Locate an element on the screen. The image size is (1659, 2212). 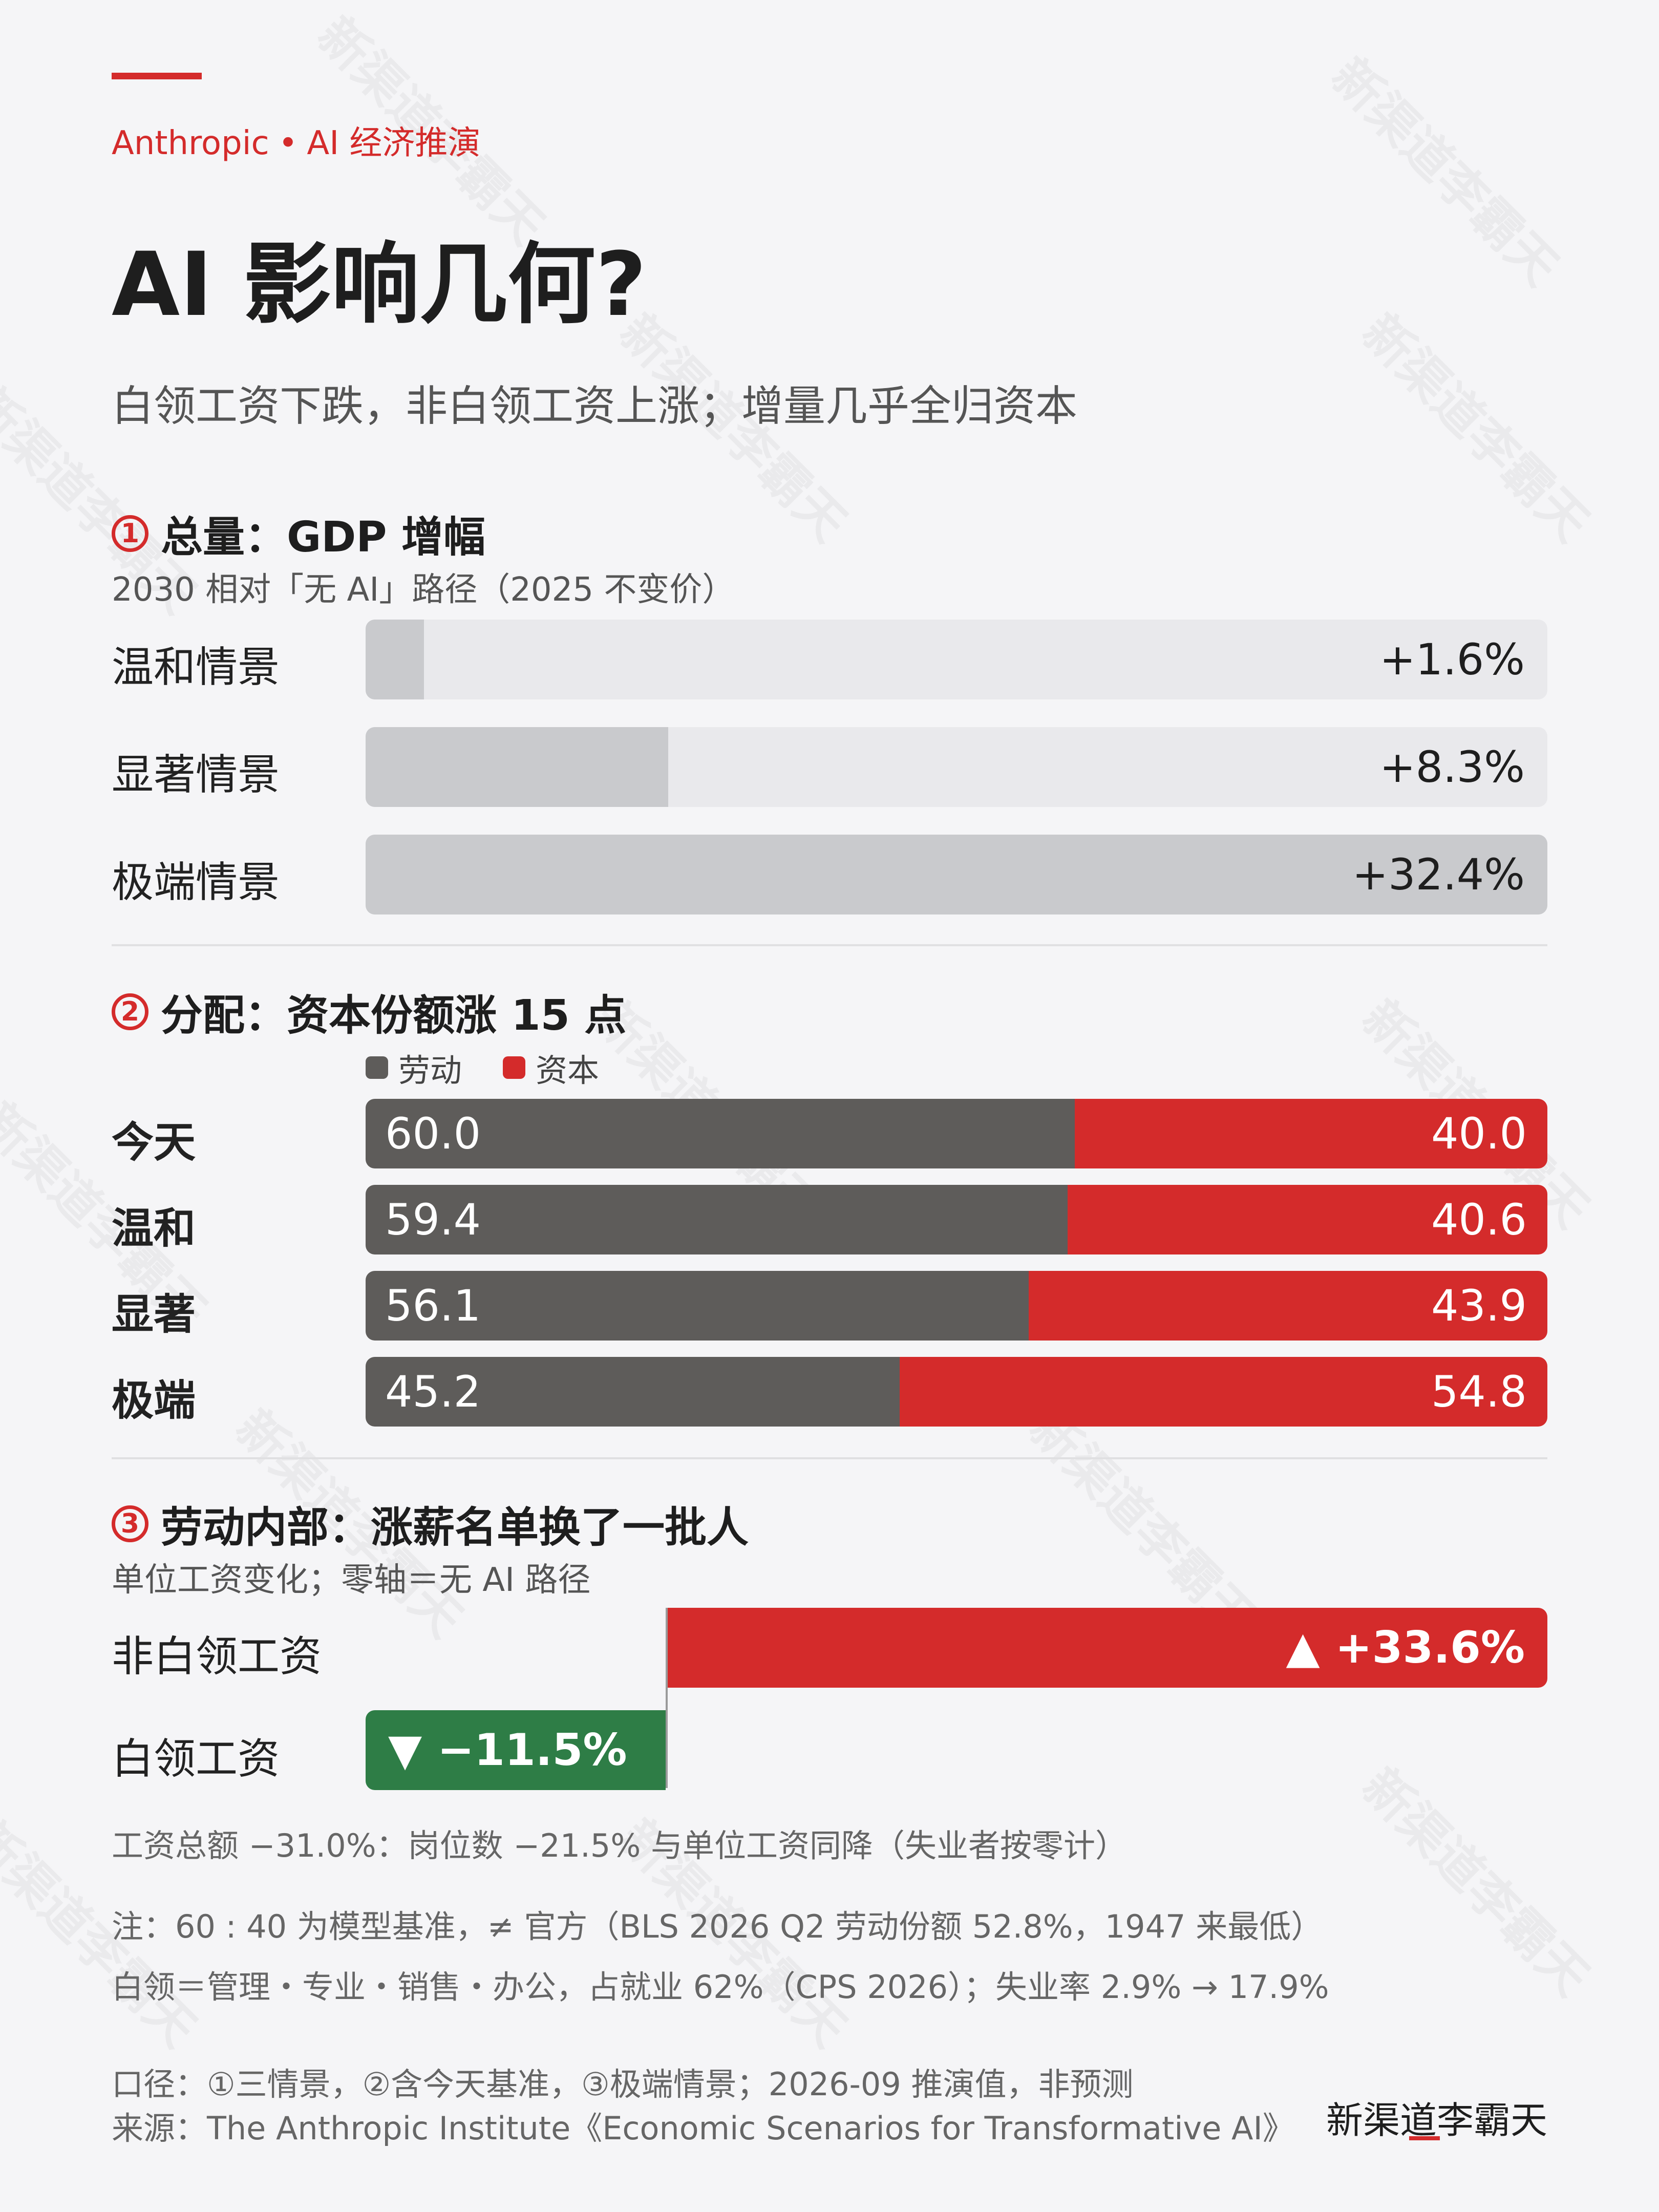
capital-value-label: 40.6 is located at coordinates (1479, 1220).